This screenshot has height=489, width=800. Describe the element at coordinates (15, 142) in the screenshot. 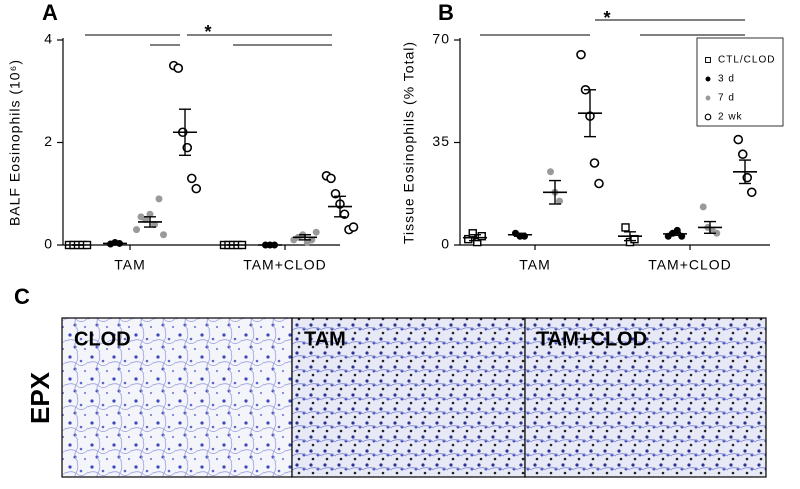

I see `y-axis-label: BALF Eosinophils (10⁶)` at that location.